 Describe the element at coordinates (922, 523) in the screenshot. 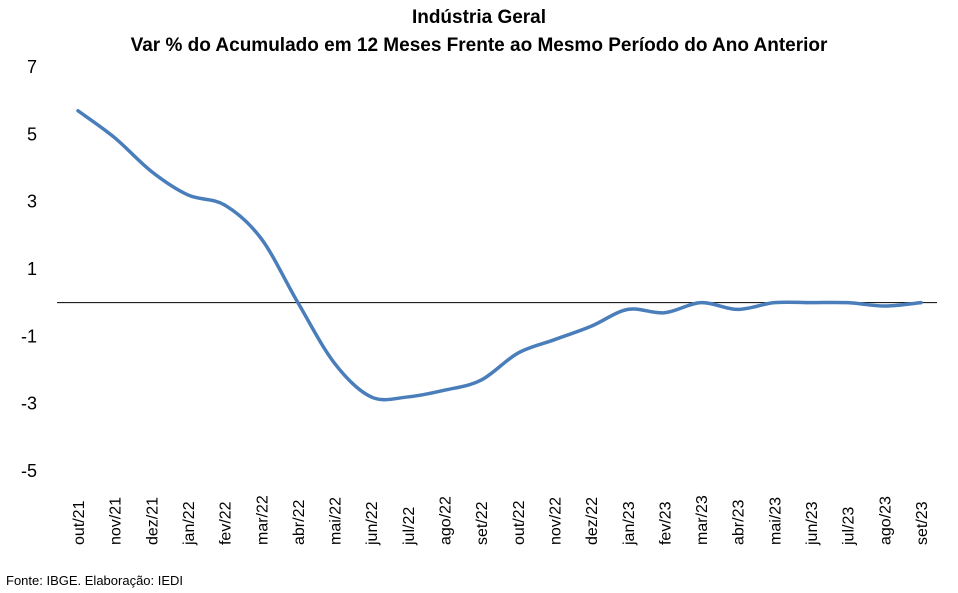

I see `x-tick-label: set/23` at that location.